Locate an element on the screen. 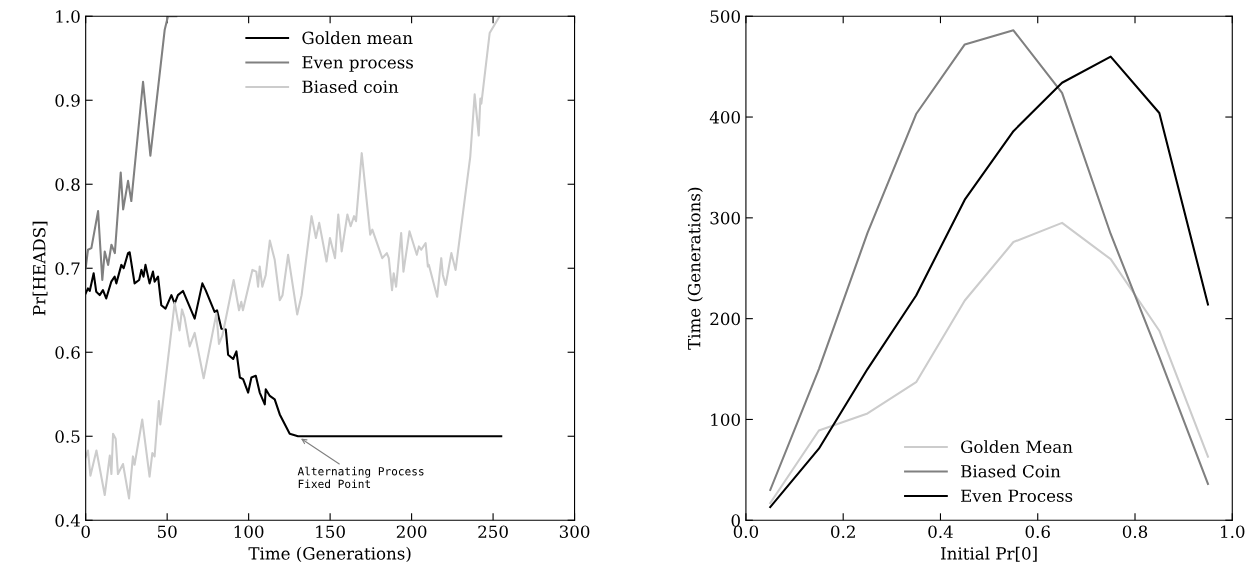 Image resolution: width=1260 pixels, height=580 pixels. y-tick-label: 0.8 is located at coordinates (67, 184).